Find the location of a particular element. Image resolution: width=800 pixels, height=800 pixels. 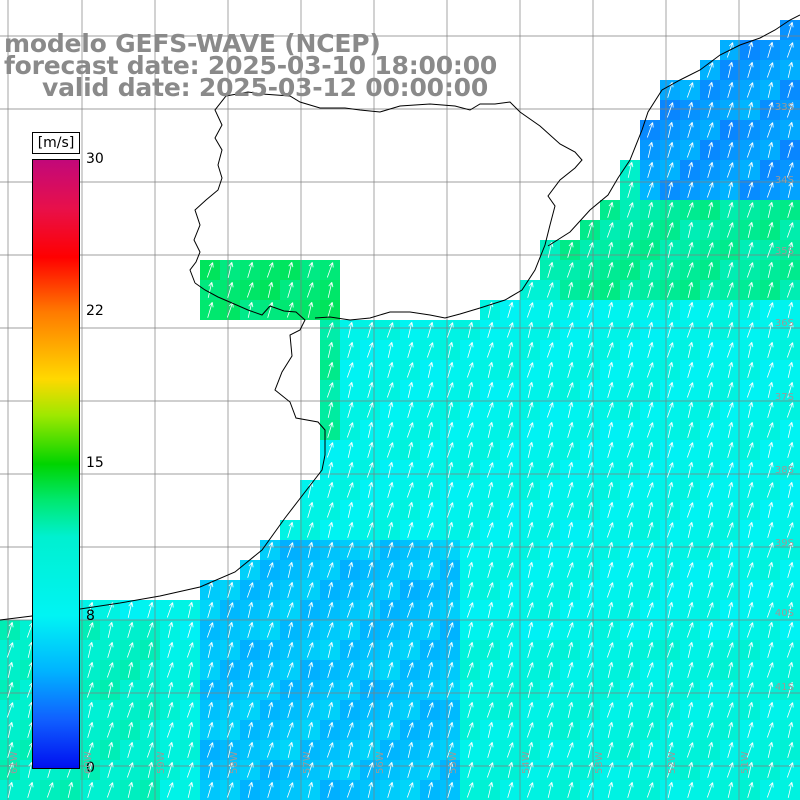

colorbar-tick-label: 0 is located at coordinates (90, 768).